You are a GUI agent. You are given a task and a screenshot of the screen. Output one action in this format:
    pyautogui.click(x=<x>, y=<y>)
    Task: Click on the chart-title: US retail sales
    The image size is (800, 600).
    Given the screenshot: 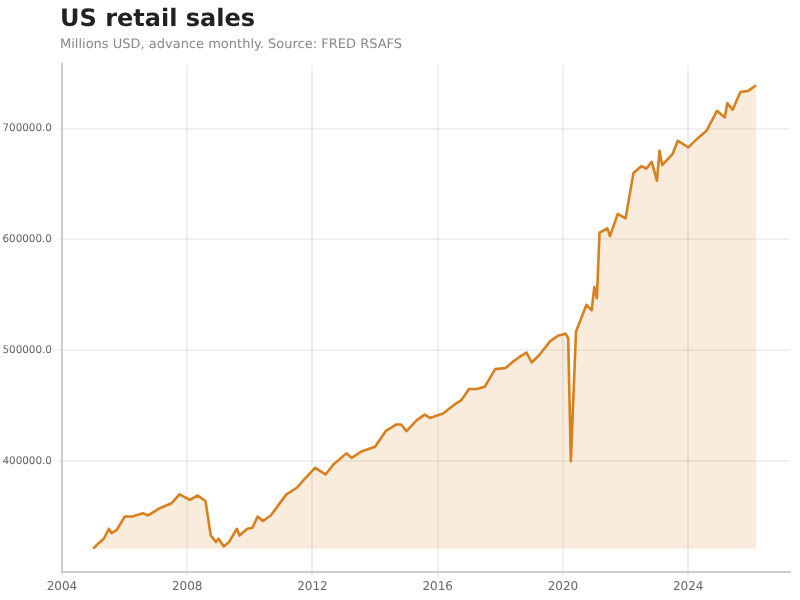 What is the action you would take?
    pyautogui.click(x=157, y=18)
    